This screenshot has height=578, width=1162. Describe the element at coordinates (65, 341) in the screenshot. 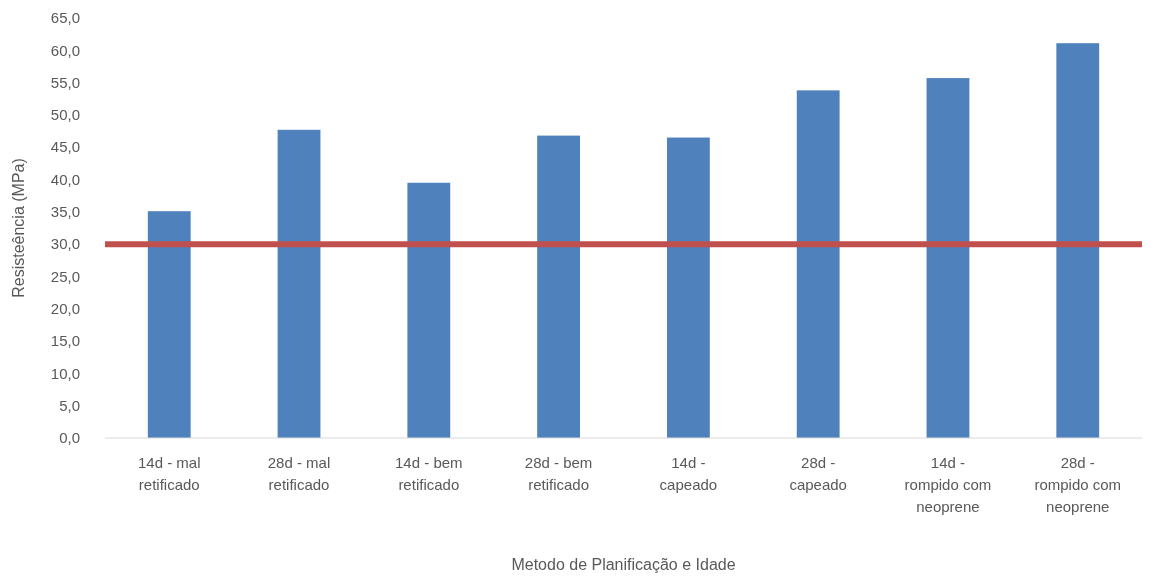

I see `y-tick-label: 15,0` at that location.